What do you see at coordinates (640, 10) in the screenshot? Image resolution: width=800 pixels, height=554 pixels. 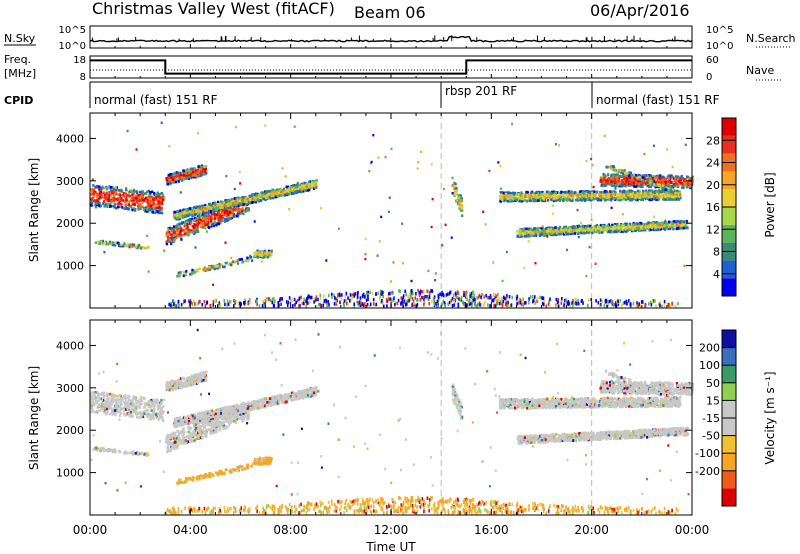 I see `date-label: 06/Apr/2016` at bounding box center [640, 10].